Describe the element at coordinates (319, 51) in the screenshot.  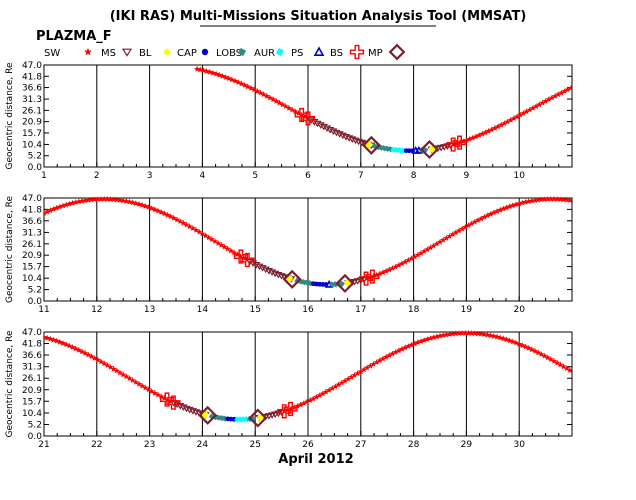
I see `legend-marker-ps` at that location.